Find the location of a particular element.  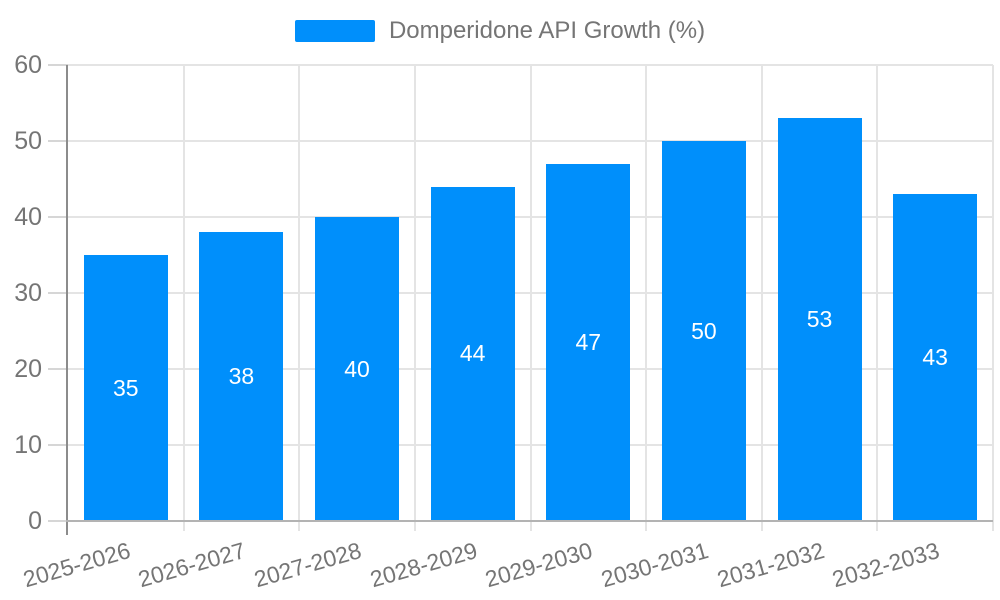

x-tick-label-2027-2028: 2027-2028 is located at coordinates (308, 565).